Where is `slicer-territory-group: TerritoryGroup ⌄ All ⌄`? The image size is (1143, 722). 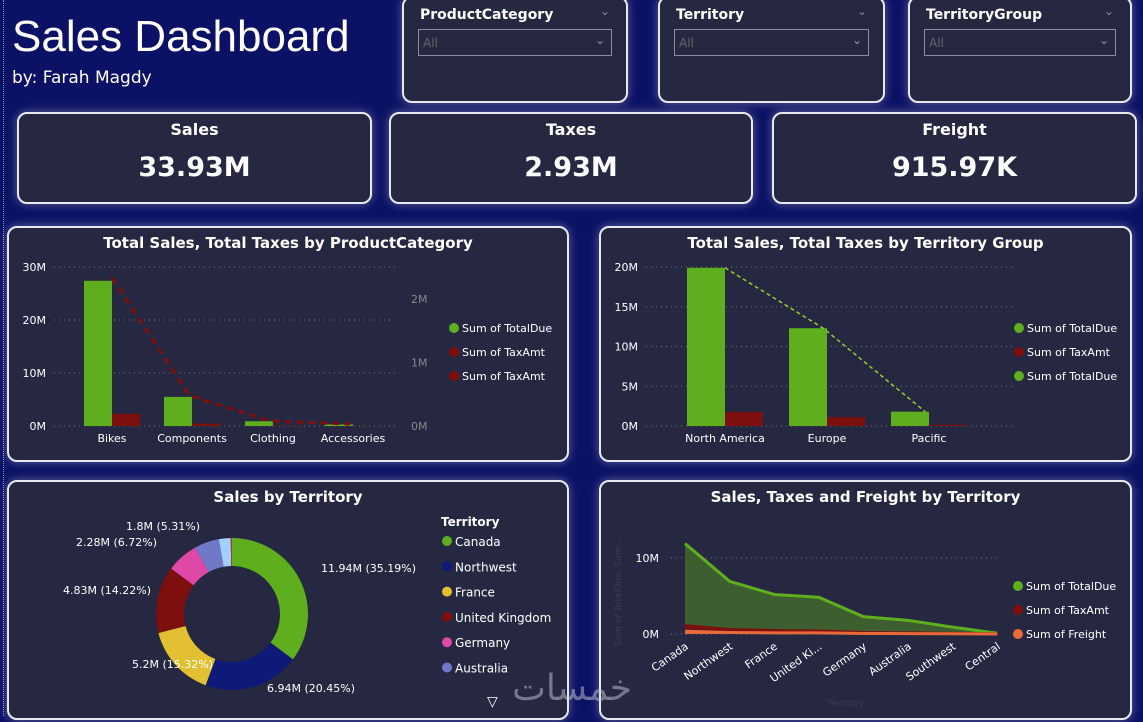
slicer-territory-group: TerritoryGroup ⌄ All ⌄ is located at coordinates (1020, 51).